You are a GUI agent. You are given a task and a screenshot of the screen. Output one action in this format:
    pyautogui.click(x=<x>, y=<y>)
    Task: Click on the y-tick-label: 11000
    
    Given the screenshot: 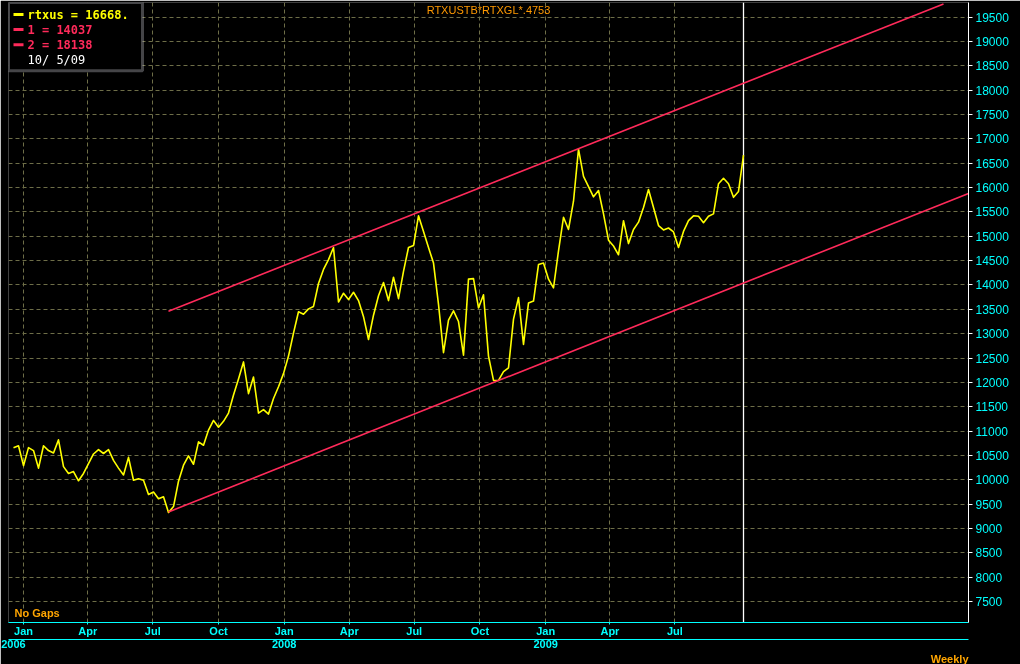 What is the action you would take?
    pyautogui.click(x=992, y=431)
    